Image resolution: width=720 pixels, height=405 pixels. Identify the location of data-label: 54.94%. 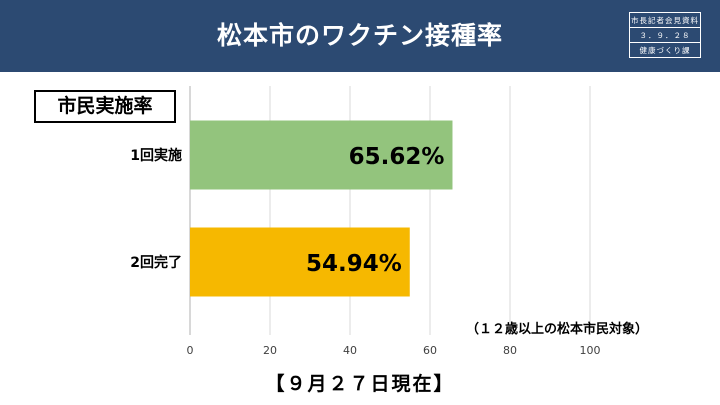
(354, 264).